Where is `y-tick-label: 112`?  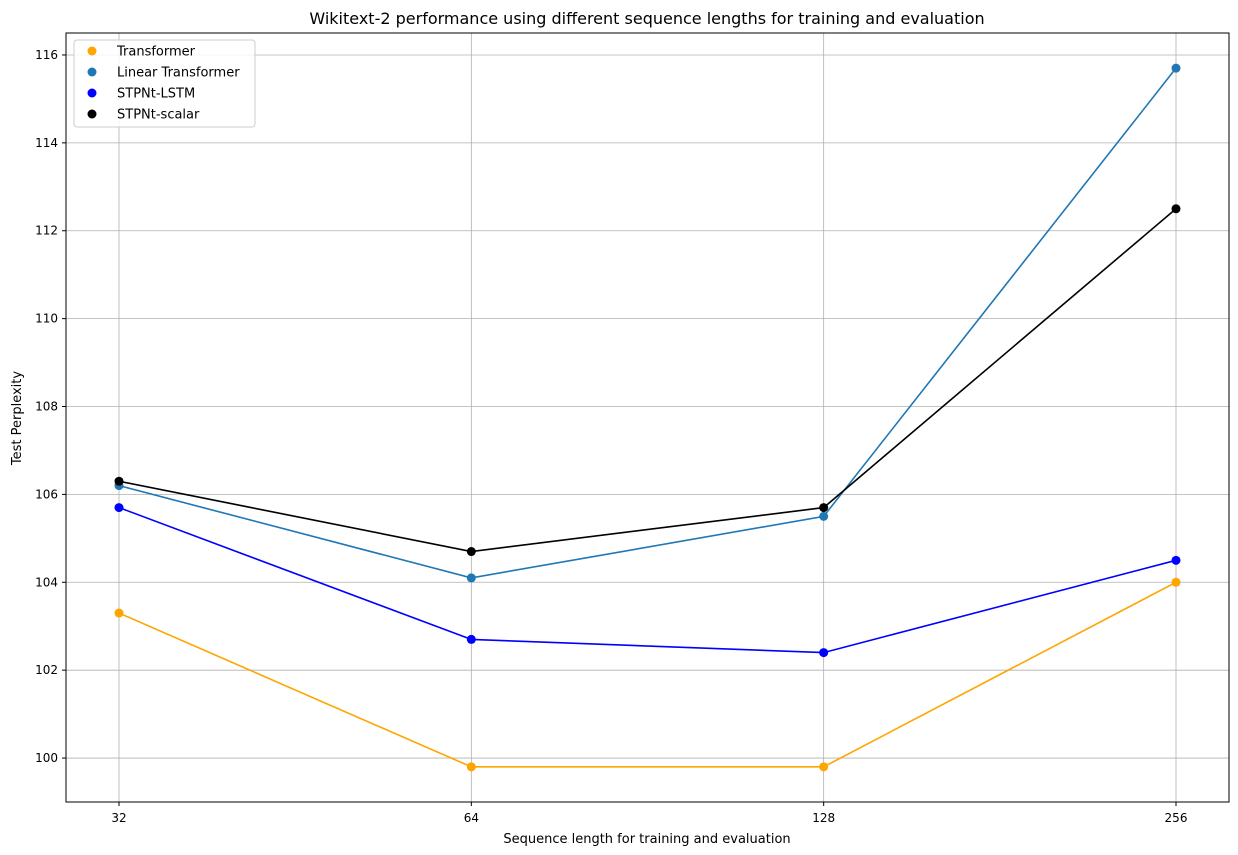 y-tick-label: 112 is located at coordinates (46, 231).